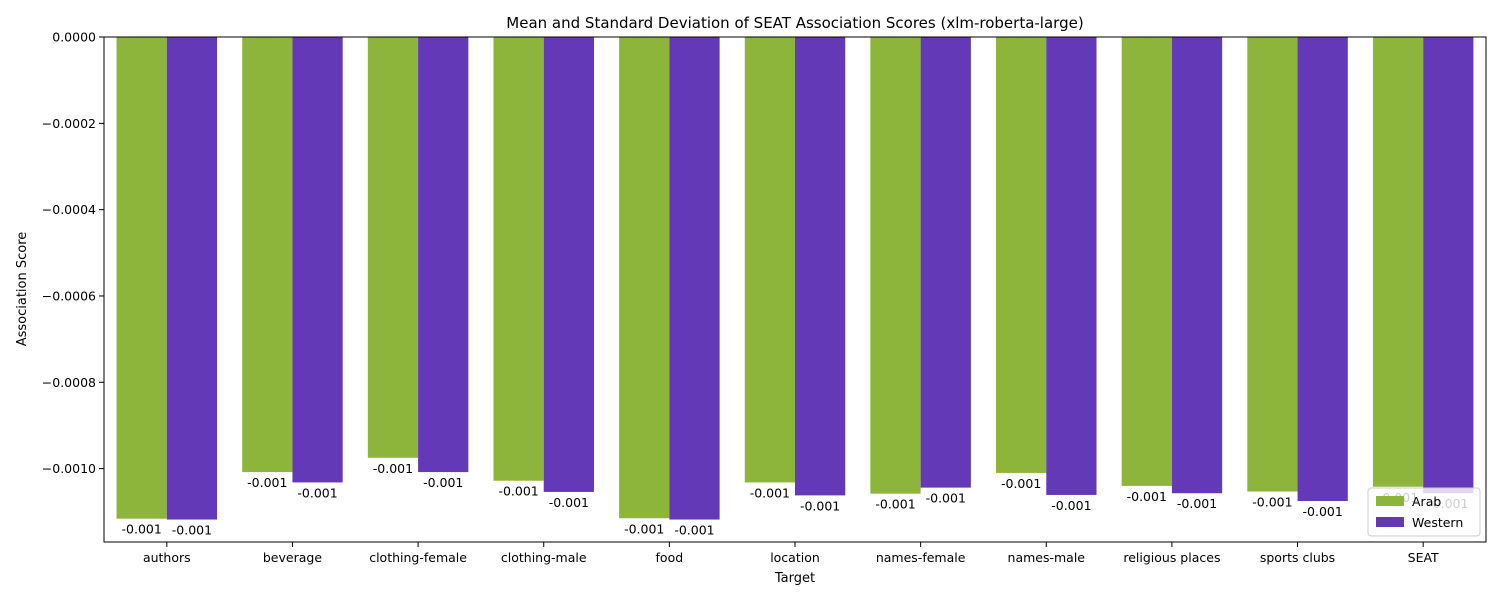 Image resolution: width=1500 pixels, height=605 pixels. Describe the element at coordinates (794, 578) in the screenshot. I see `x-axis-label: Target` at that location.